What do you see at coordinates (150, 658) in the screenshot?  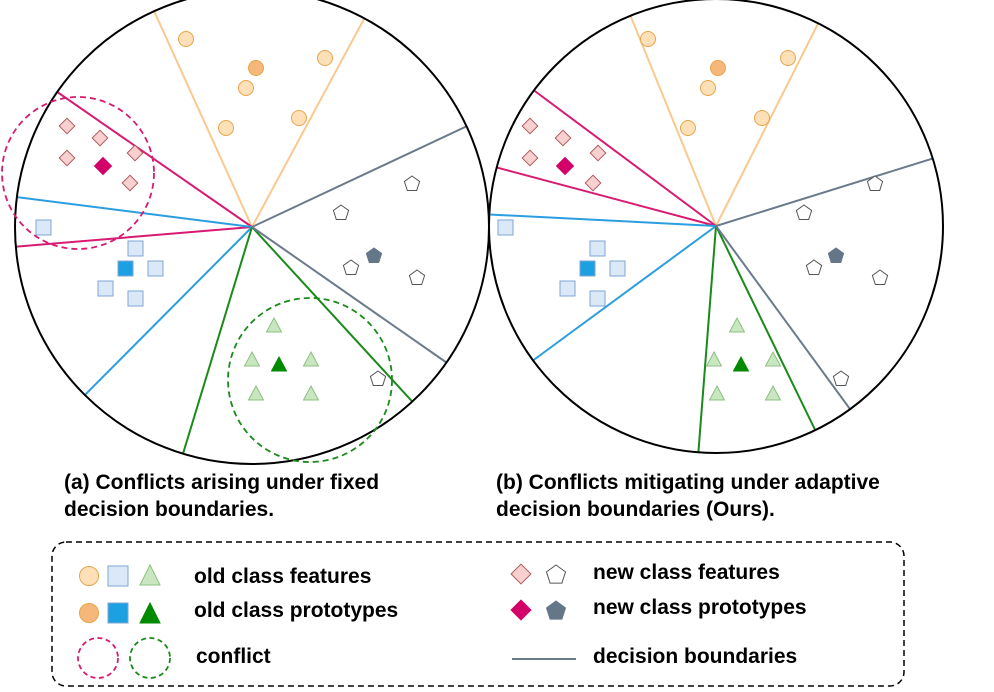 I see `legend-conflict-green-icon` at bounding box center [150, 658].